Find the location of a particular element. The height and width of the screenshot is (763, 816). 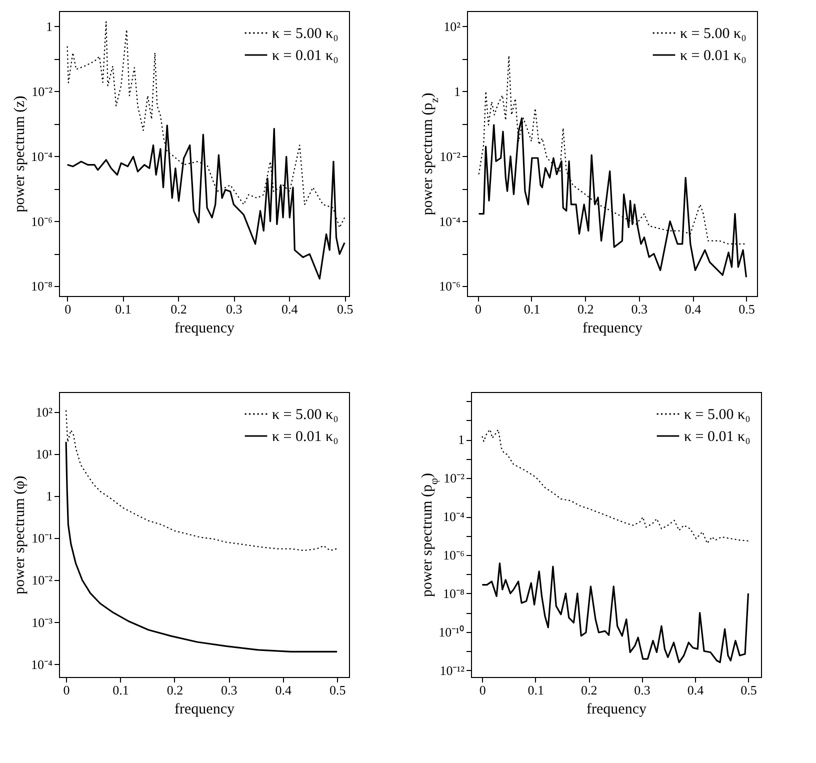

y-tick-label: 10¹ is located at coordinates (44, 454).